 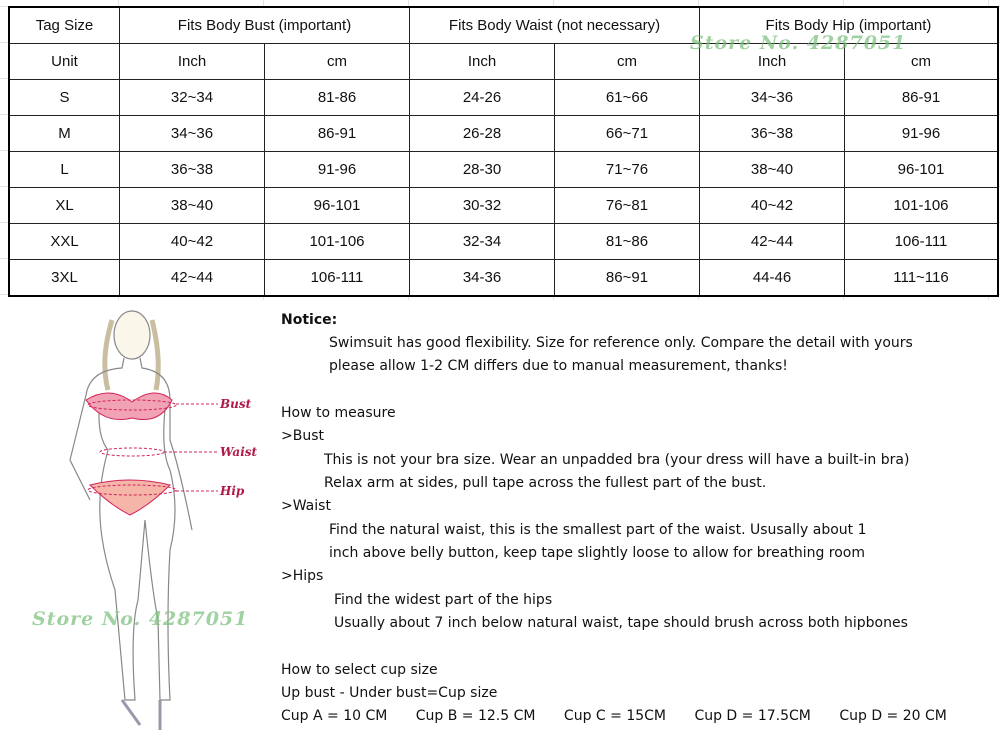 I want to click on table-row: XXL 40~42 101-106 32-34 81~86 42~44 106-111, so click(x=503, y=241).